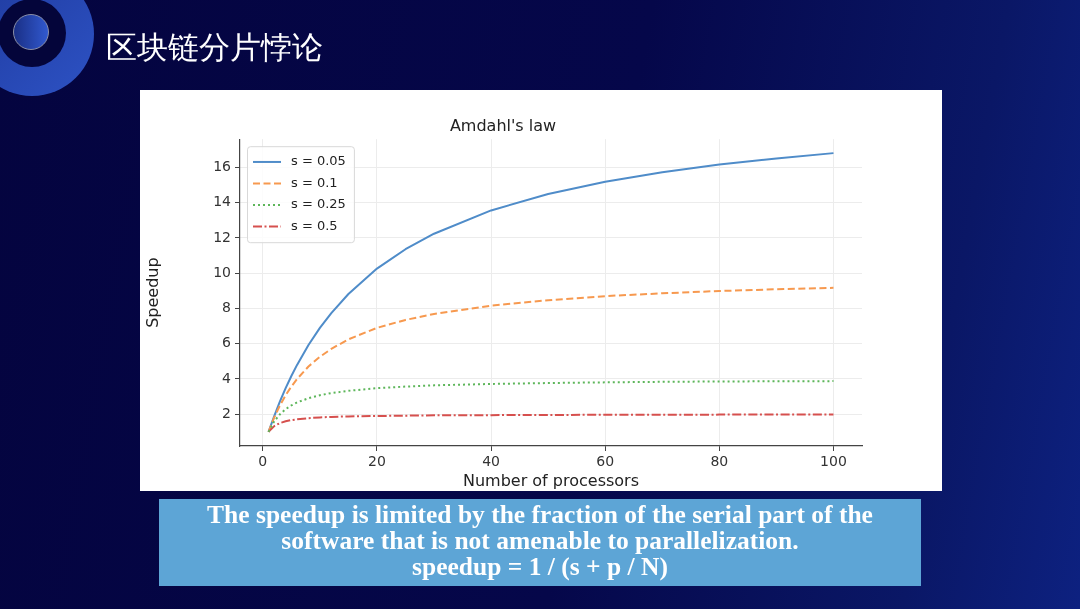 This screenshot has width=1080, height=609. Describe the element at coordinates (719, 461) in the screenshot. I see `x-tick-label: 80` at that location.